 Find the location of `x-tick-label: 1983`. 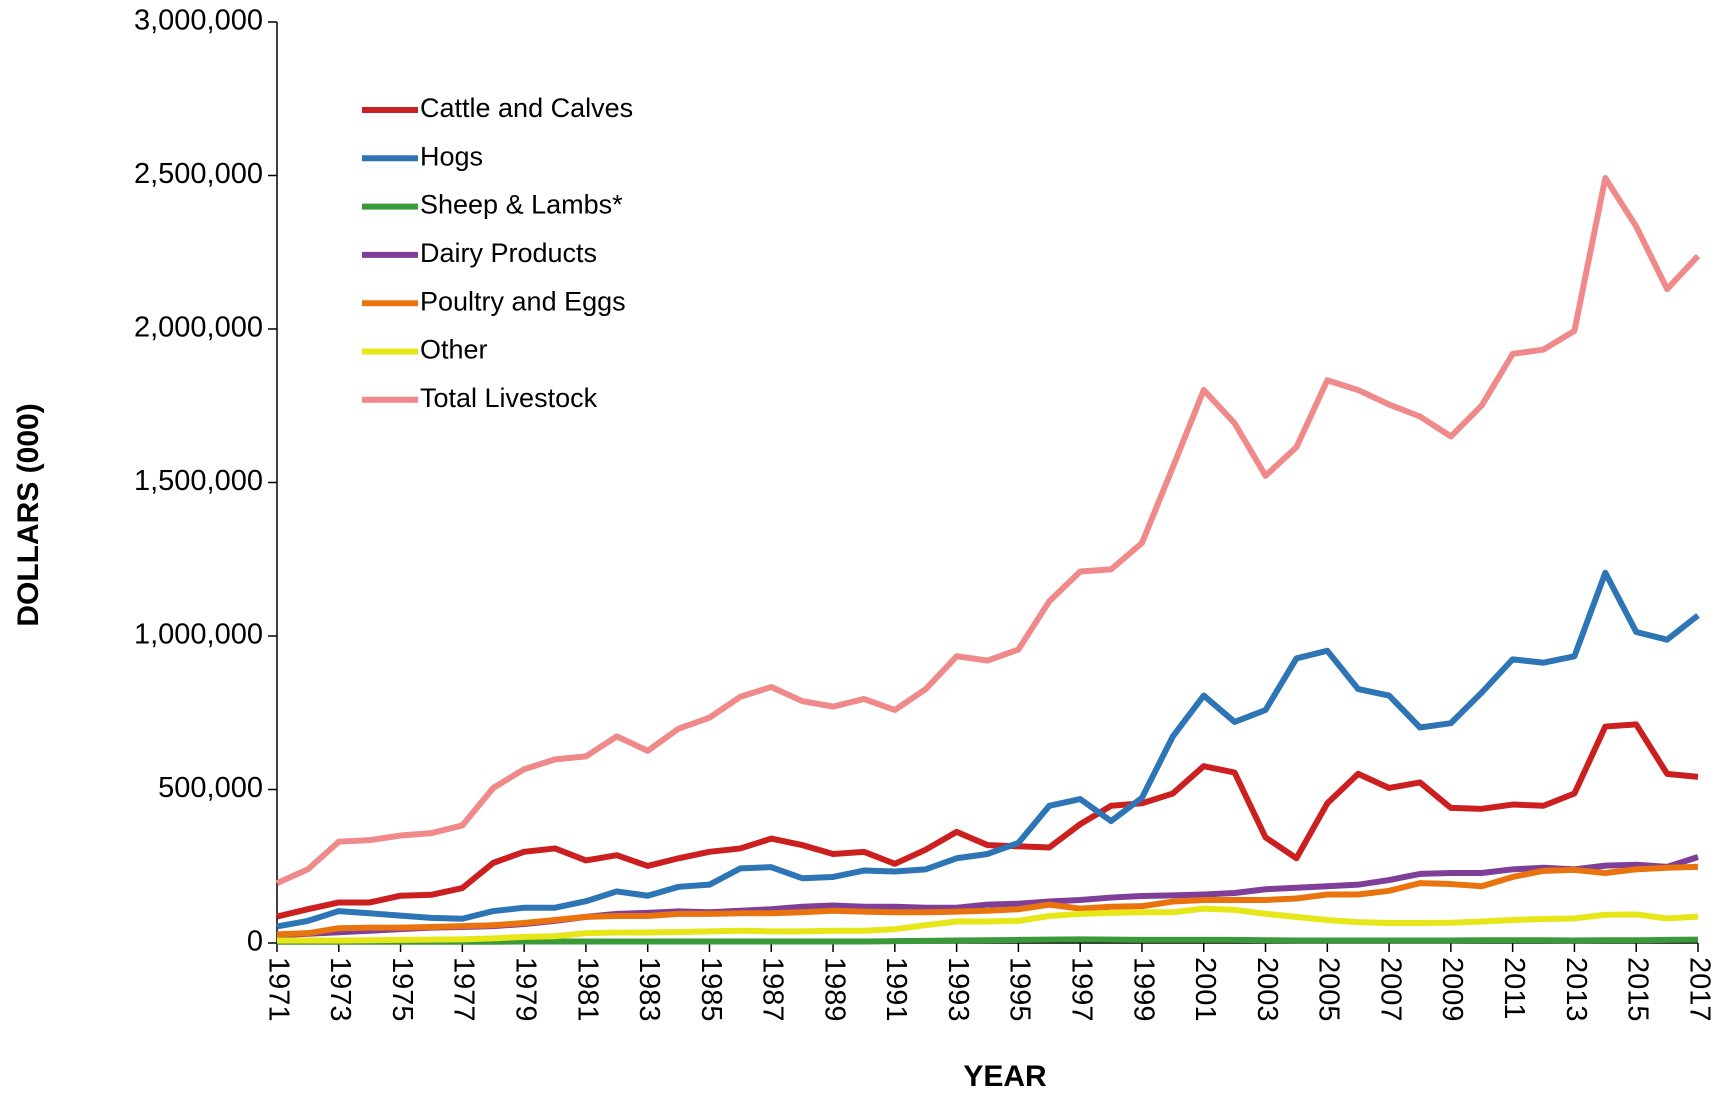

x-tick-label: 1983 is located at coordinates (649, 989).